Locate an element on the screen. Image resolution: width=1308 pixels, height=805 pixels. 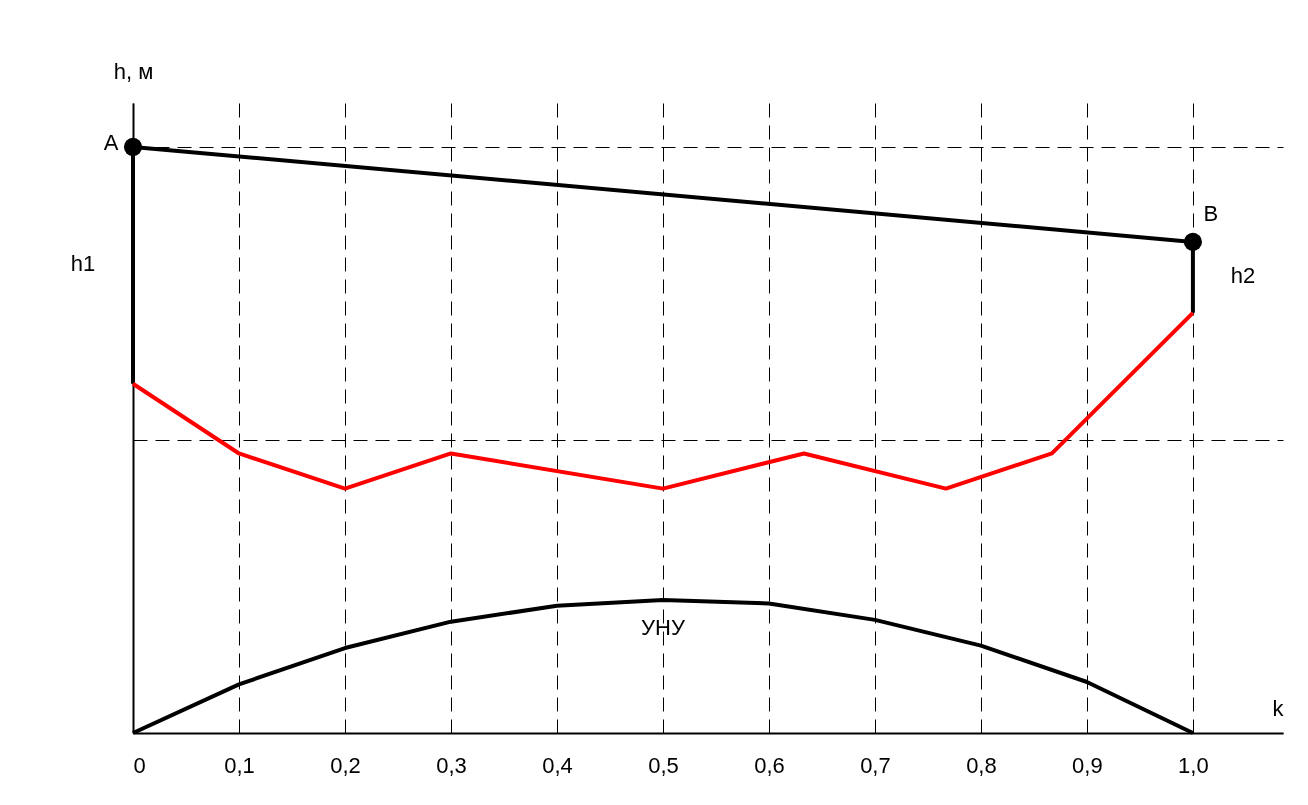
y-axis-title: h, м is located at coordinates (133, 71).